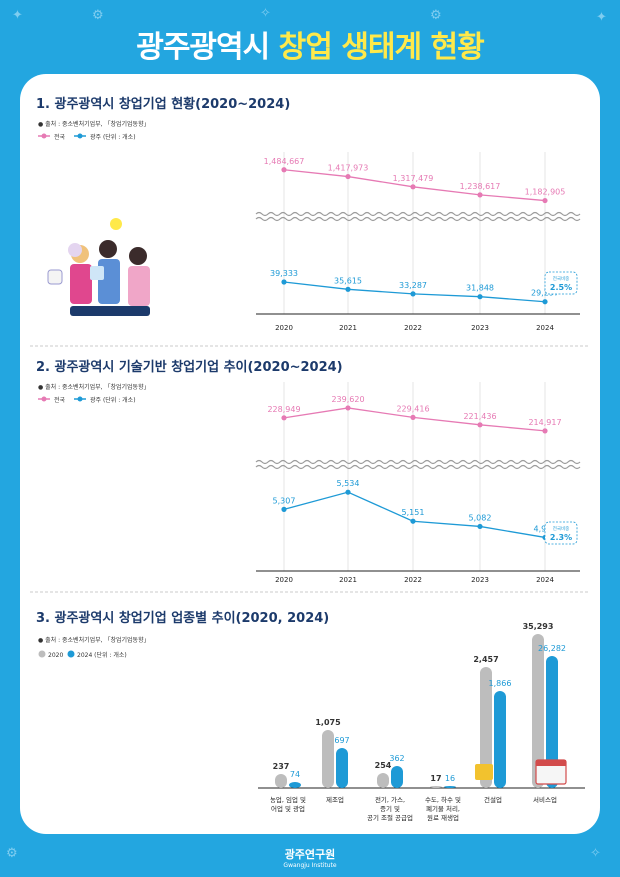  I want to click on chart1-x-tick-label: 2024, so click(545, 328).